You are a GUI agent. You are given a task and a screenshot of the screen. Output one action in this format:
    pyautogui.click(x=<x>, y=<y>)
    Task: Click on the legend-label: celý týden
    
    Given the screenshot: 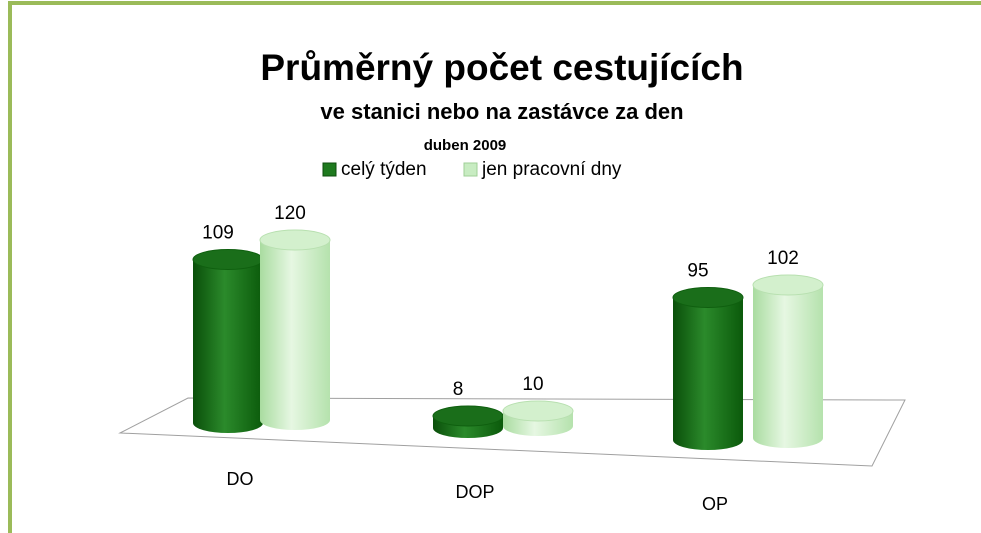 What is the action you would take?
    pyautogui.click(x=384, y=169)
    